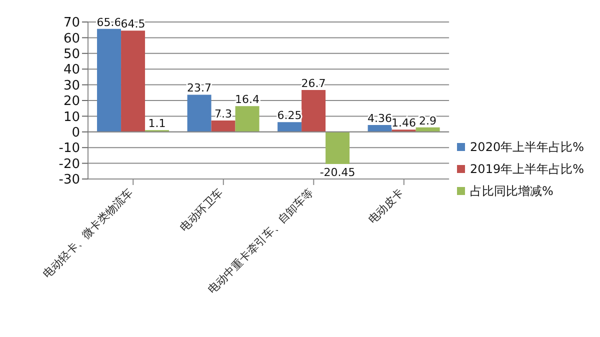 Image resolution: width=600 pixels, height=337 pixels. What do you see at coordinates (71, 70) in the screenshot?
I see `y-tick-label: 40` at bounding box center [71, 70].